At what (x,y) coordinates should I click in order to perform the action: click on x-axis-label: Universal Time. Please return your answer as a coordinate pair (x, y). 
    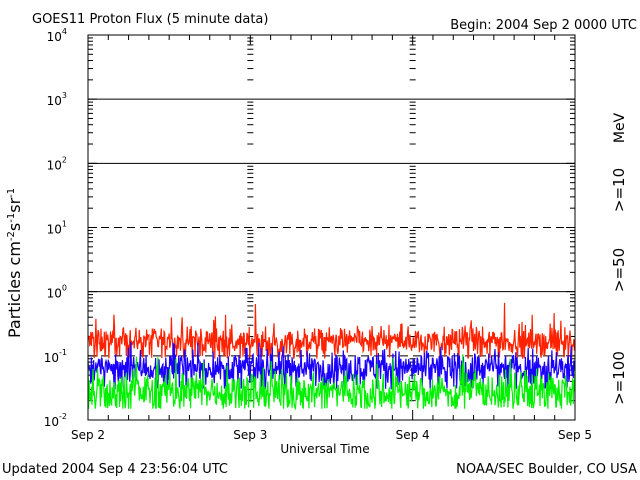
    Looking at the image, I should click on (324, 449).